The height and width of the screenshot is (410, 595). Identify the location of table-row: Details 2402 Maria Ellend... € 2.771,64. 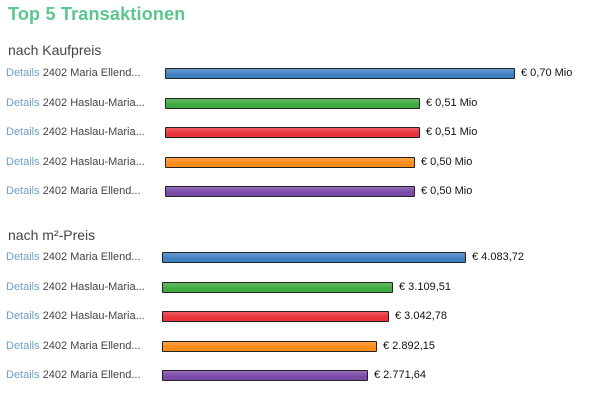
(297, 379).